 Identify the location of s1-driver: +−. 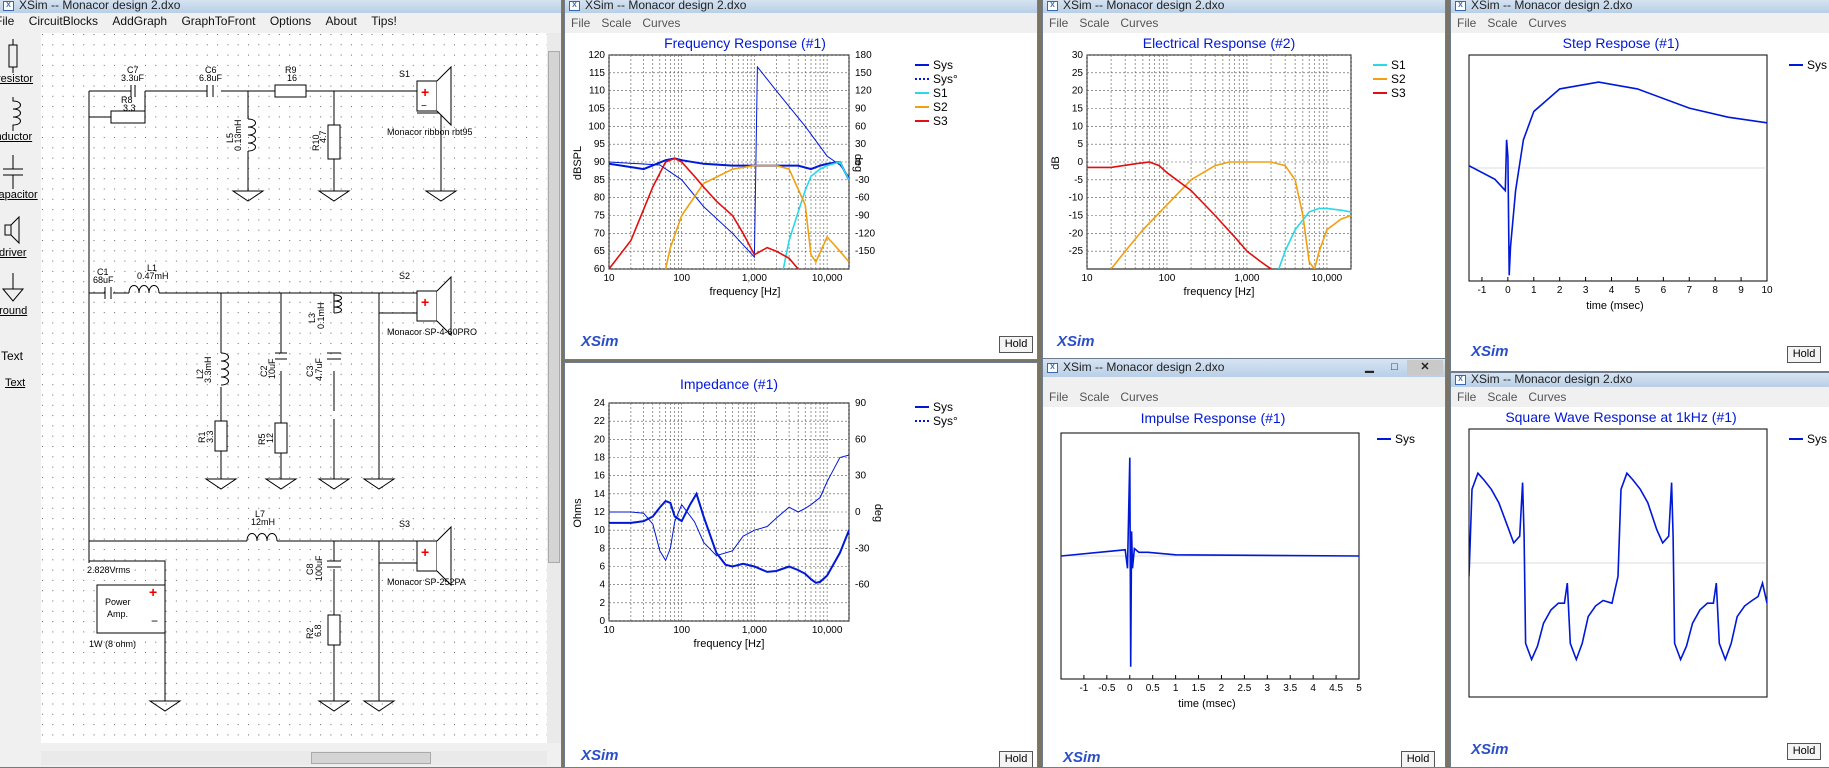
(434, 96).